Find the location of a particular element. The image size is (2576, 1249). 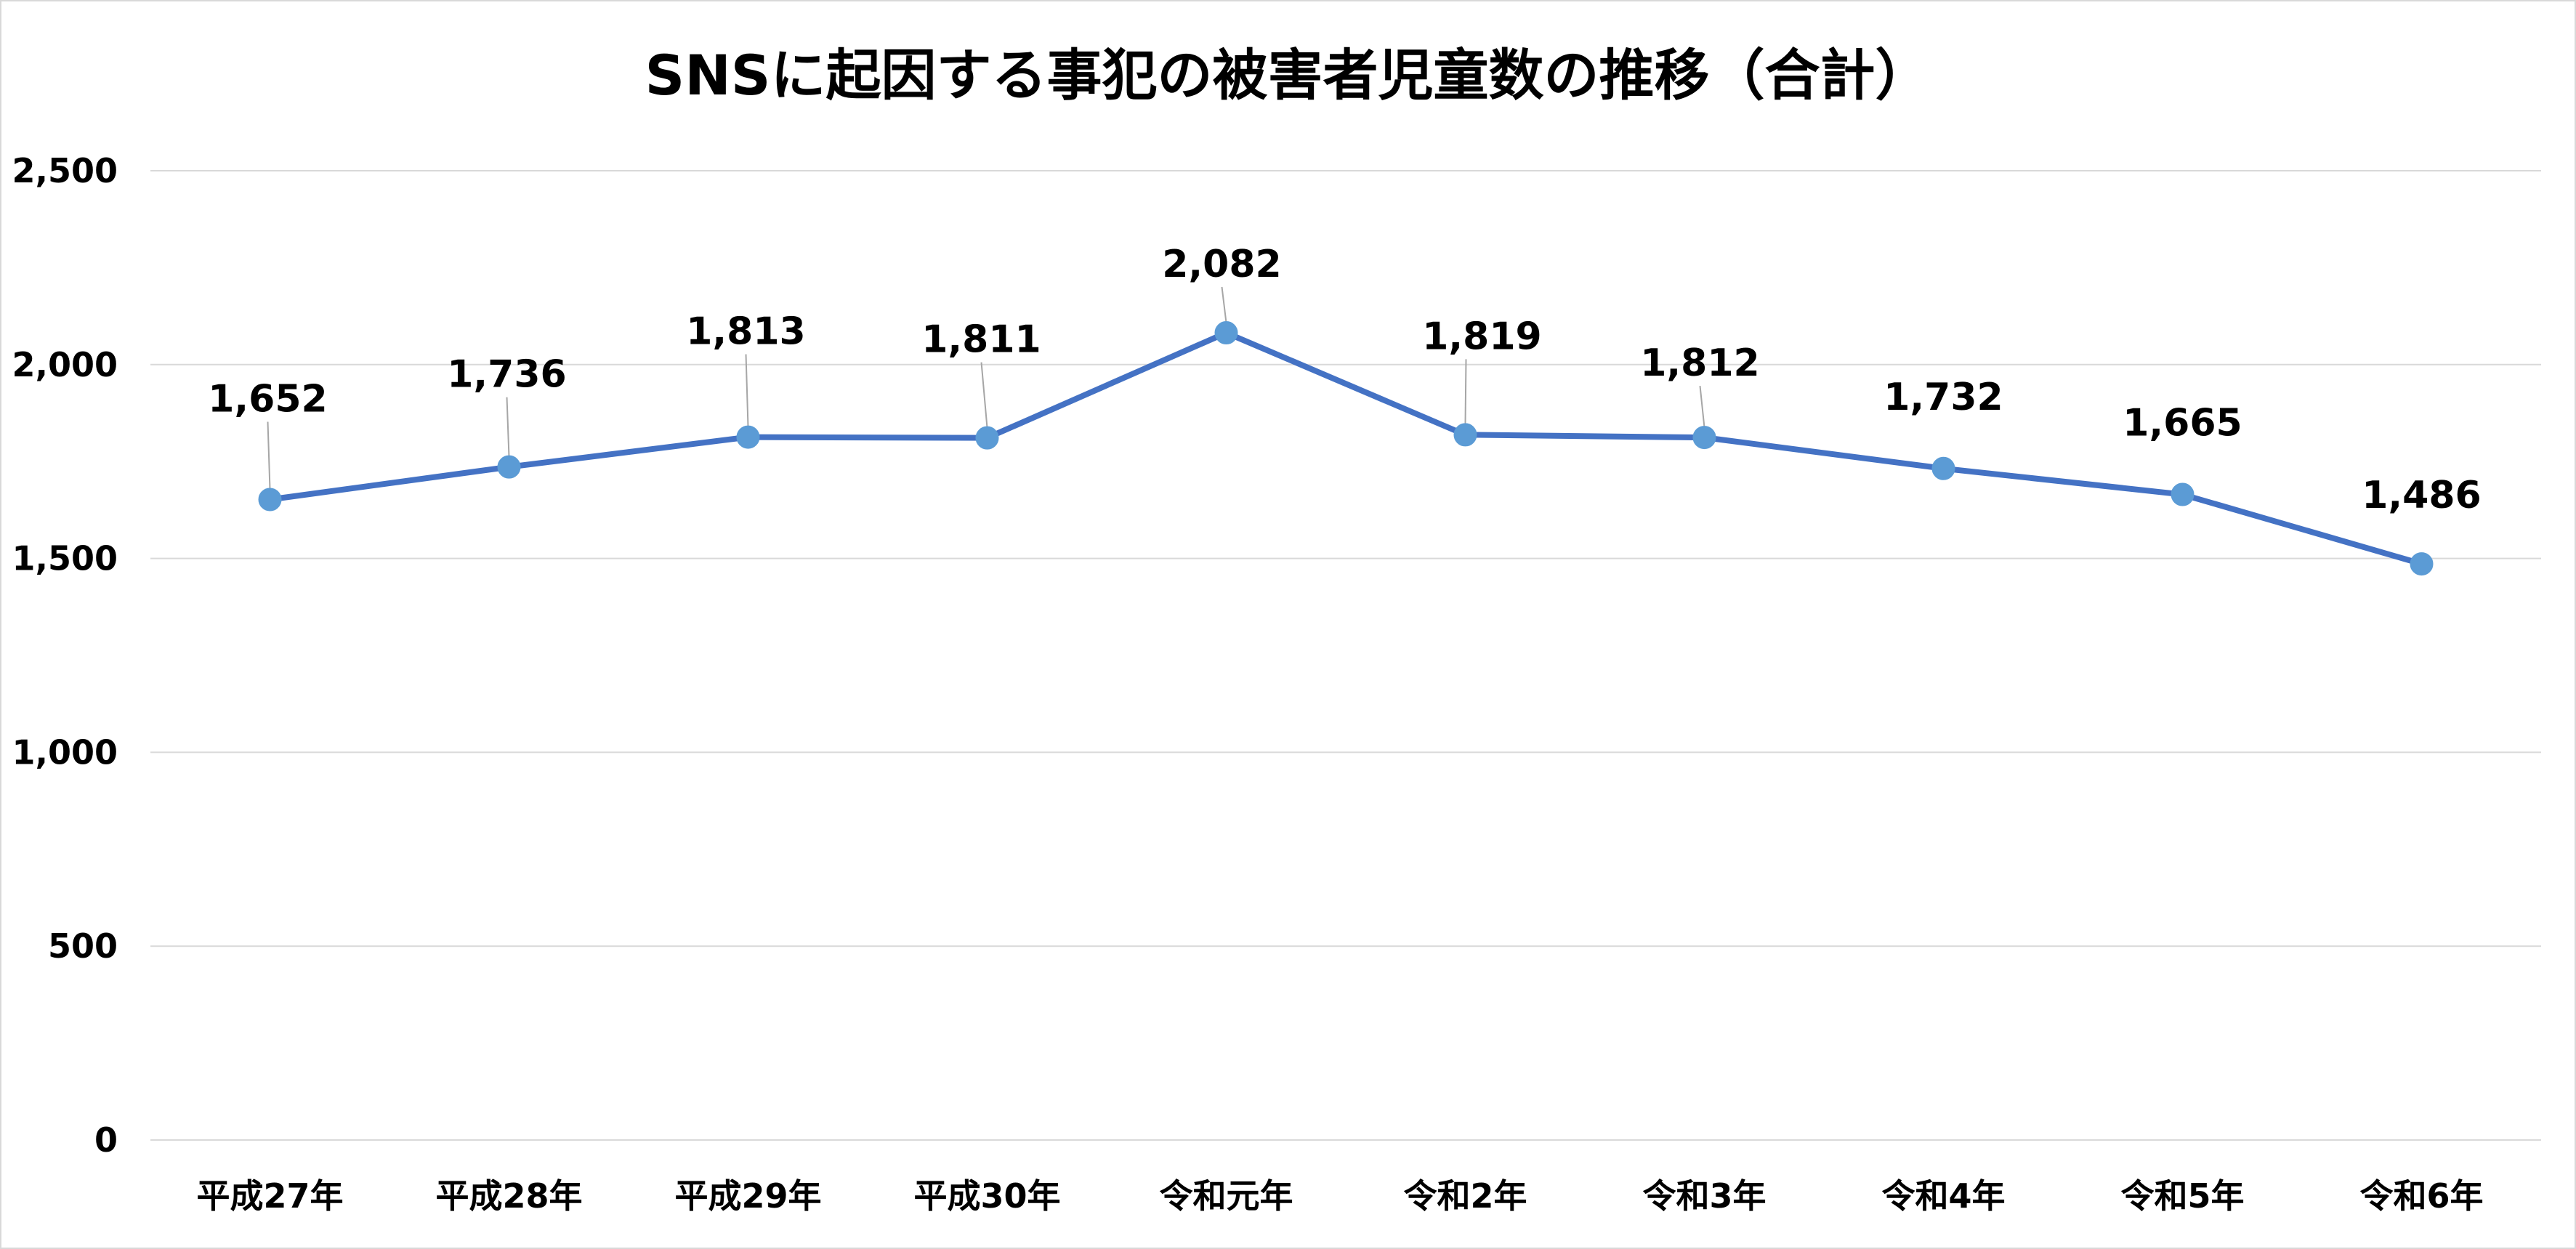

data-label: 1,812 is located at coordinates (1700, 363).